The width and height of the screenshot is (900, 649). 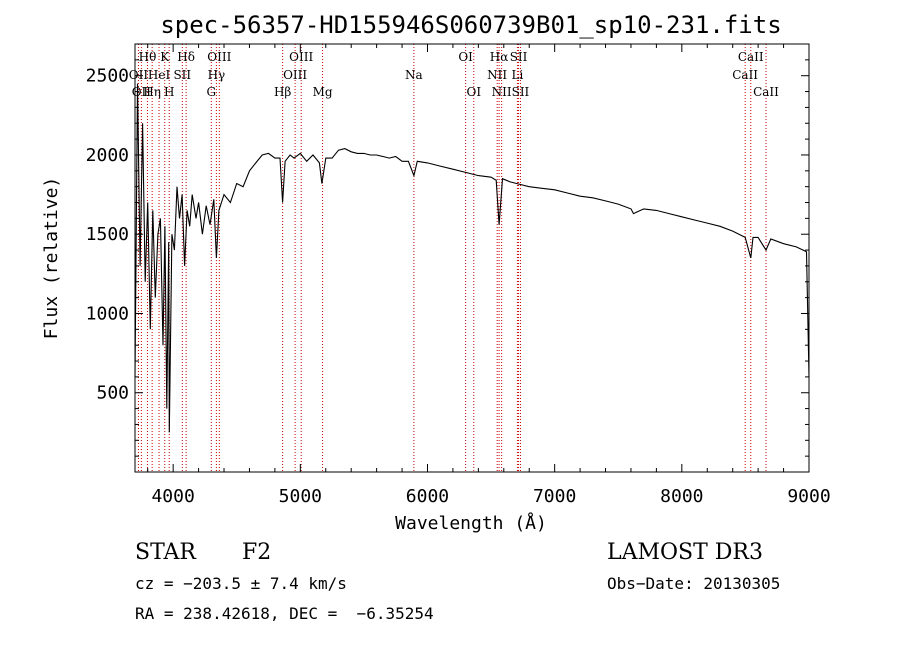 What do you see at coordinates (186, 57) in the screenshot?
I see `line-label-hδ: Hδ` at bounding box center [186, 57].